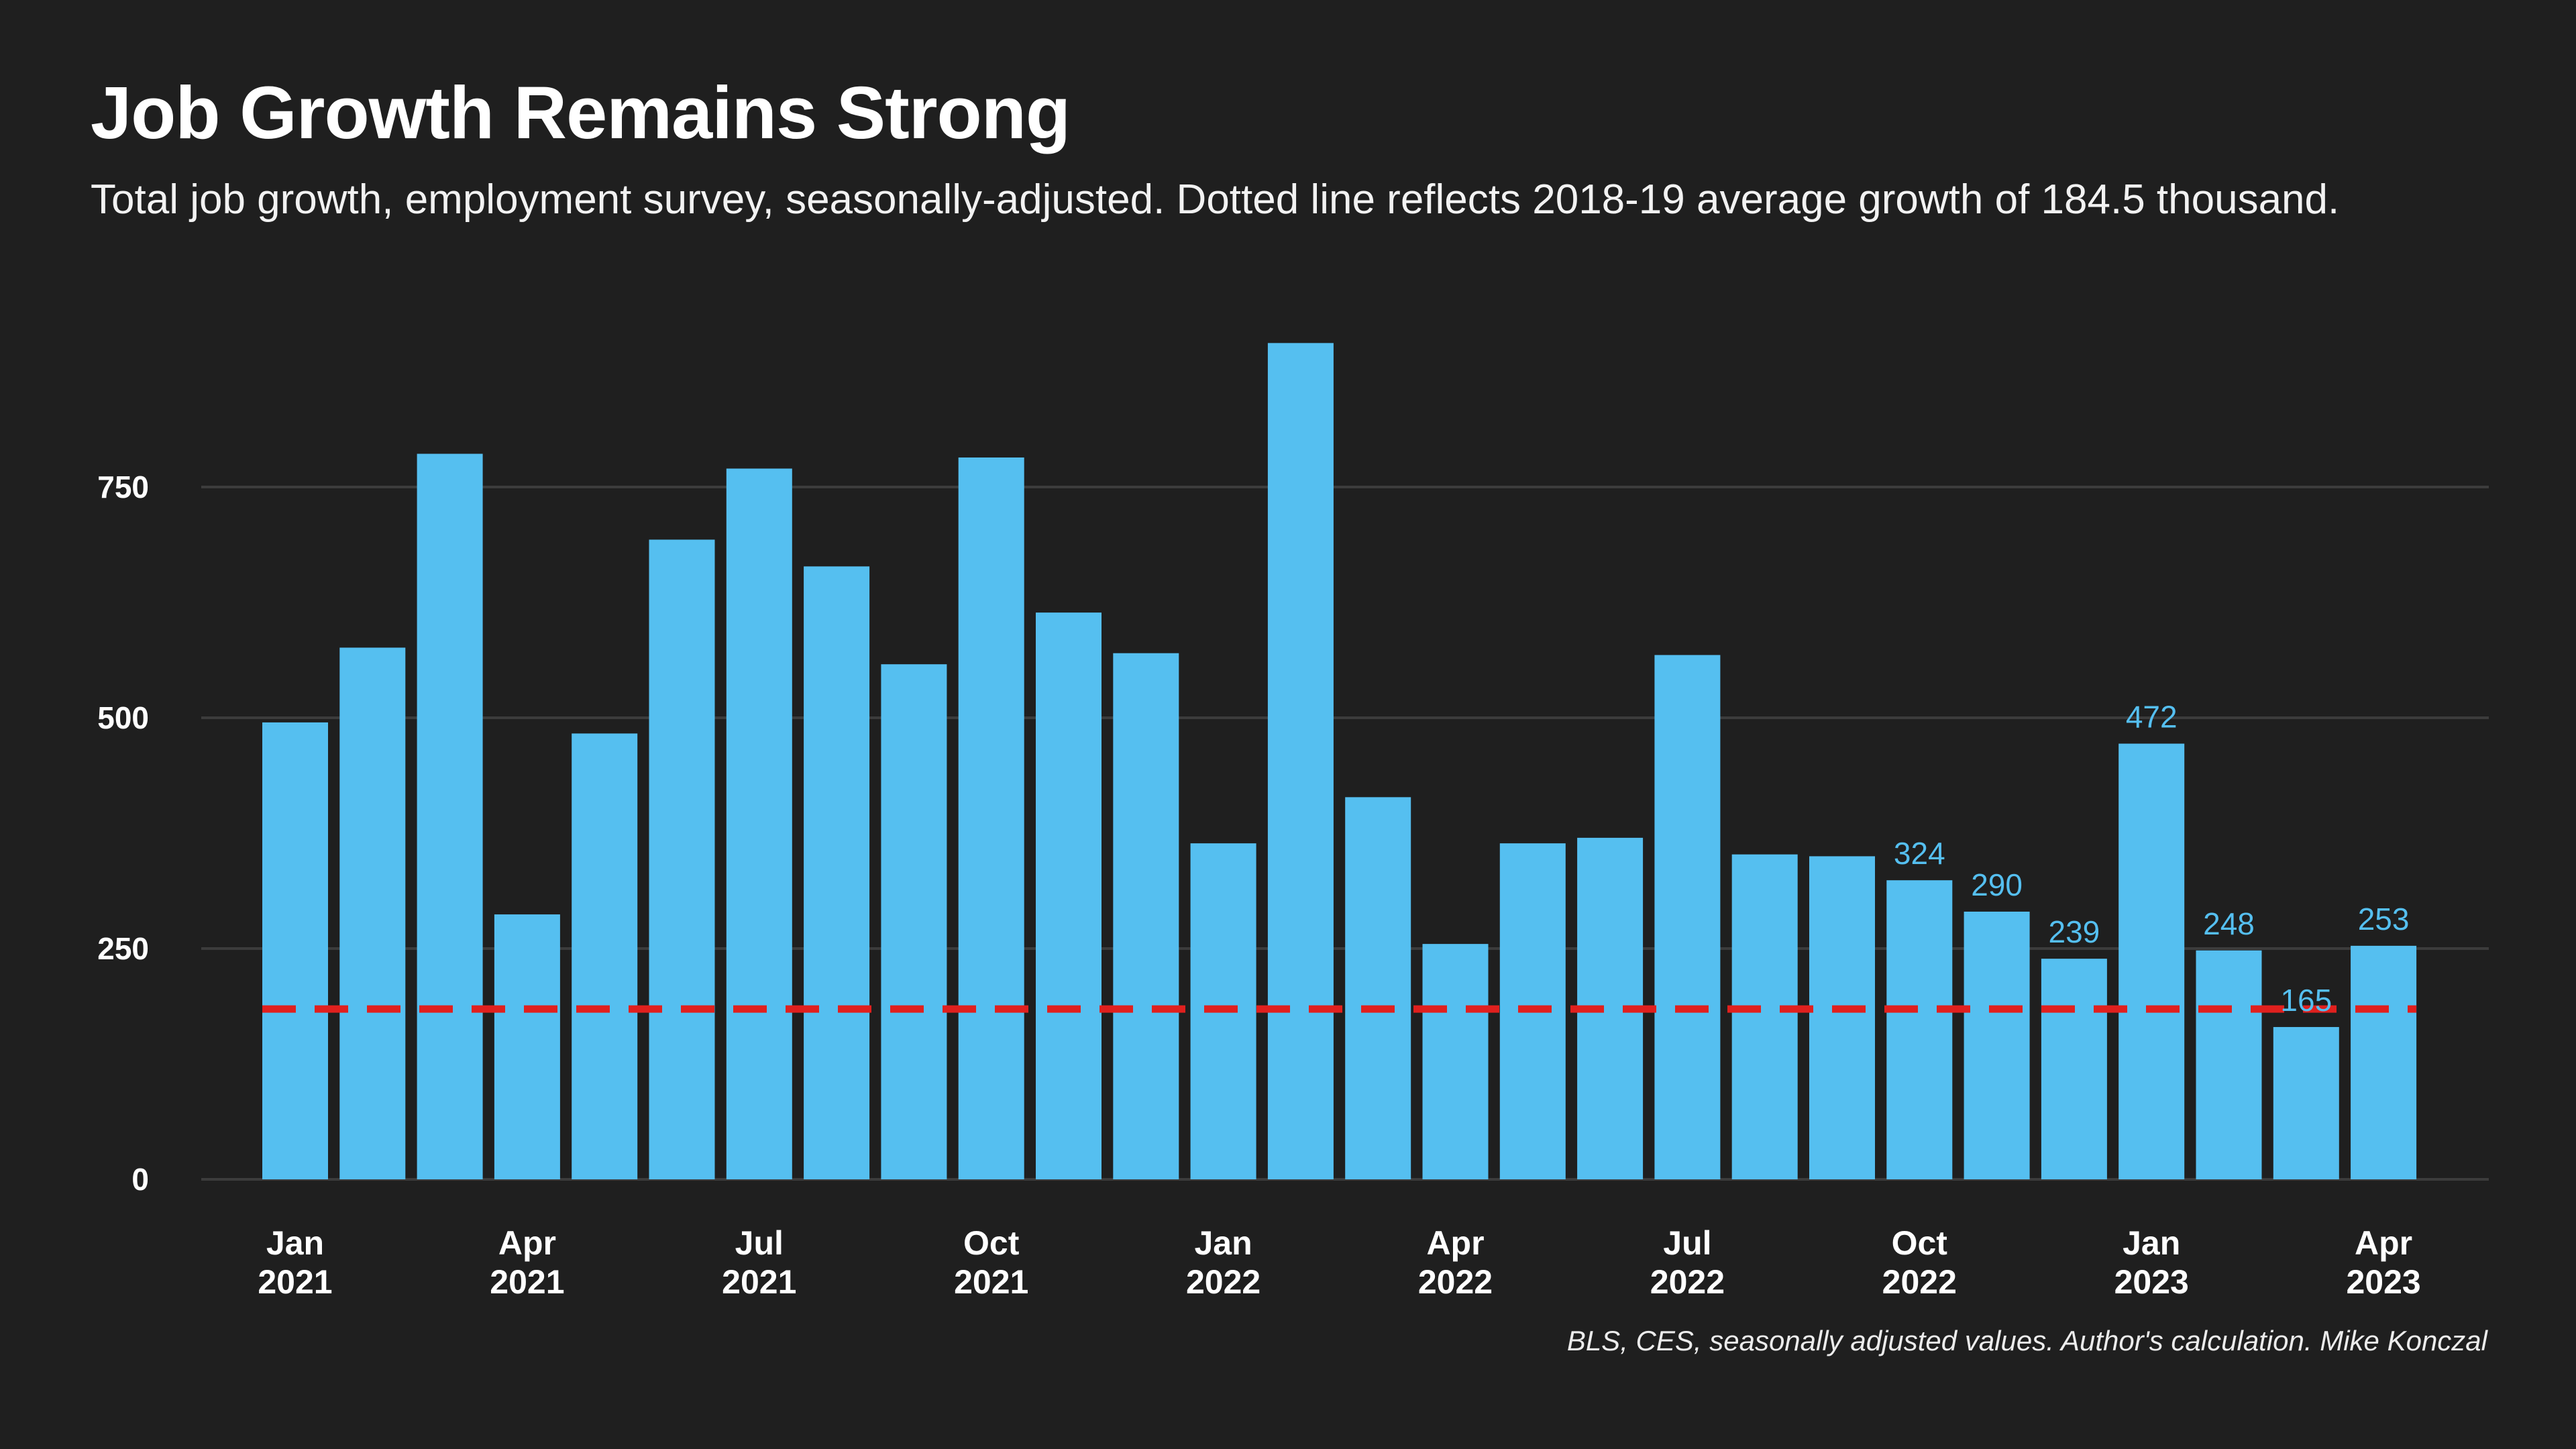 This screenshot has width=2576, height=1449. What do you see at coordinates (123, 717) in the screenshot?
I see `y-tick-label: 500` at bounding box center [123, 717].